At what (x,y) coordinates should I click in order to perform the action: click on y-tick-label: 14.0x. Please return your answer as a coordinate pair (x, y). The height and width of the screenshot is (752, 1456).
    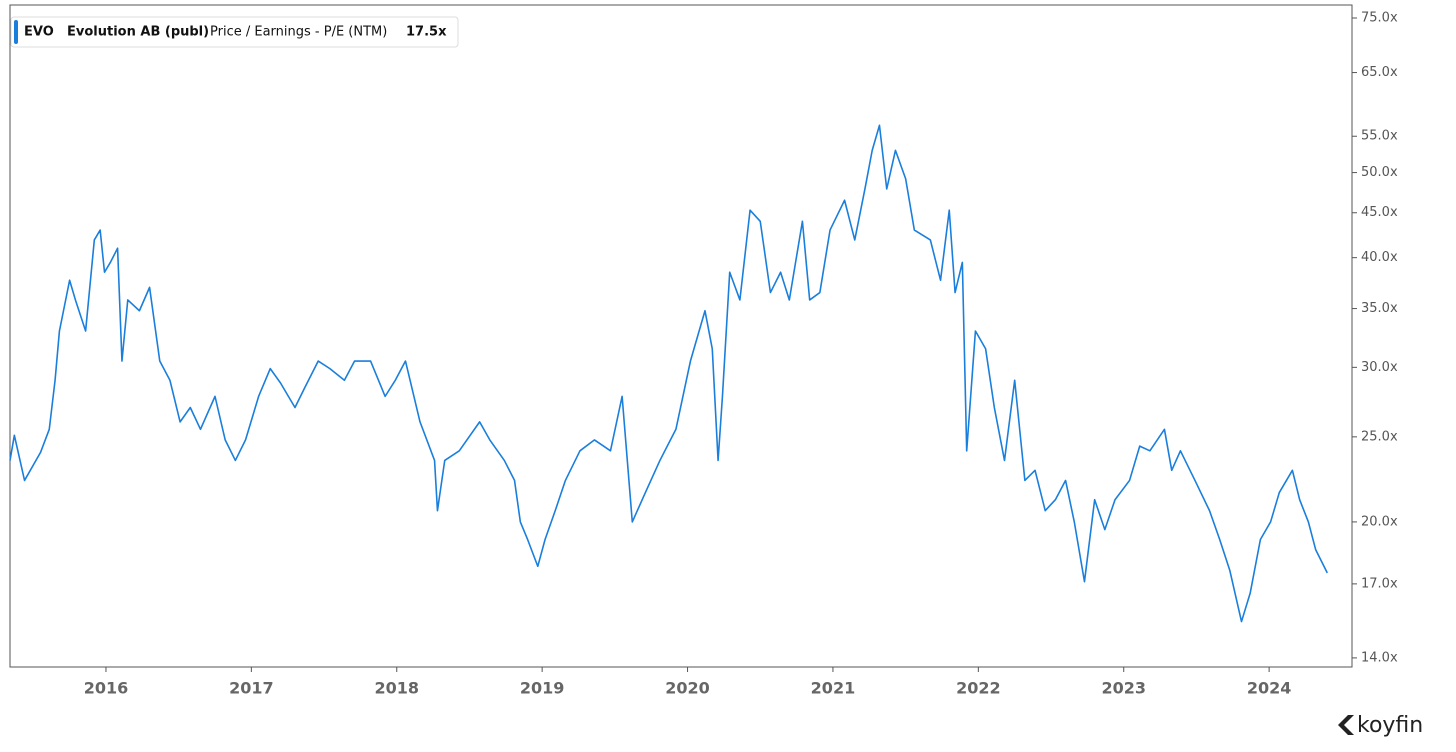
    Looking at the image, I should click on (1379, 657).